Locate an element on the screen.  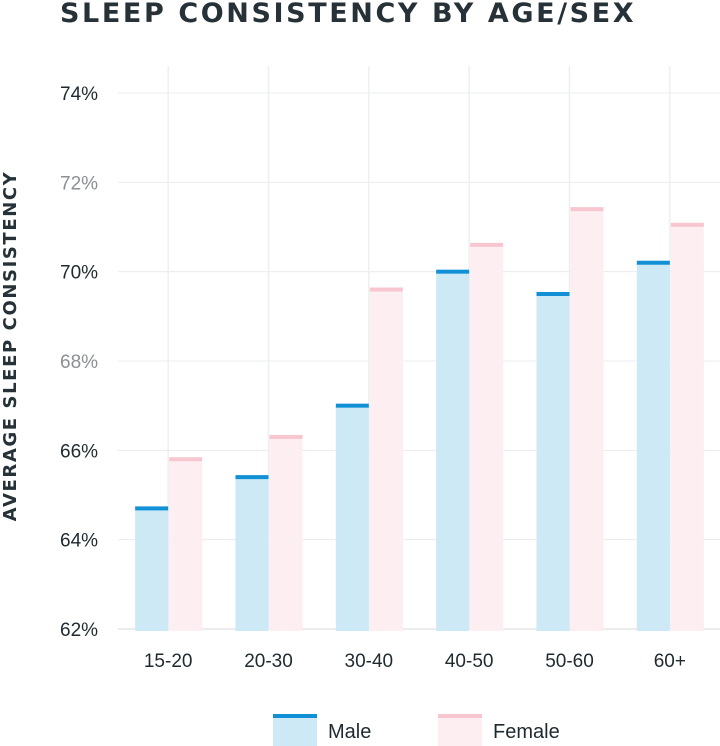
x-tick-label: 30-40 is located at coordinates (369, 661).